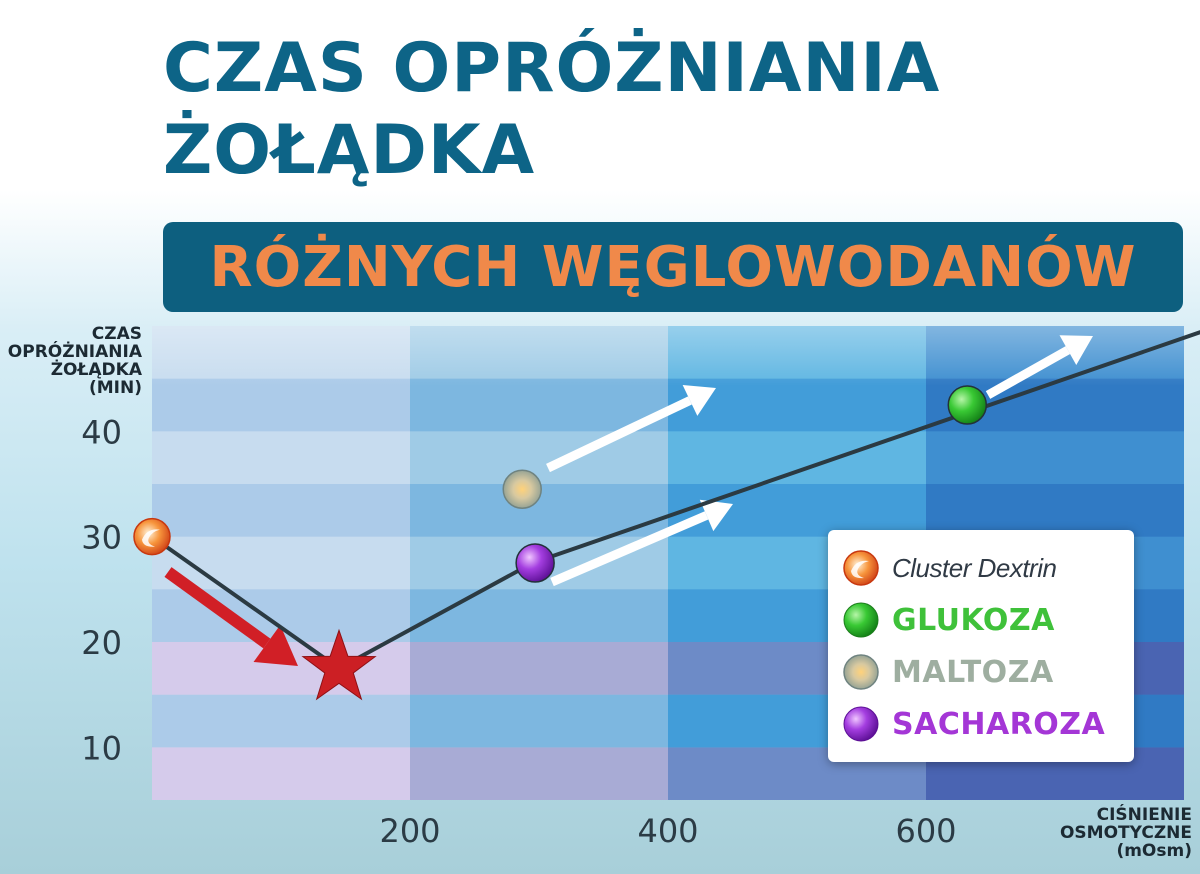  What do you see at coordinates (1125, 833) in the screenshot?
I see `x-axis-label: CIŚNIENIE OSMOTYCZNE (mOsm)` at bounding box center [1125, 833].